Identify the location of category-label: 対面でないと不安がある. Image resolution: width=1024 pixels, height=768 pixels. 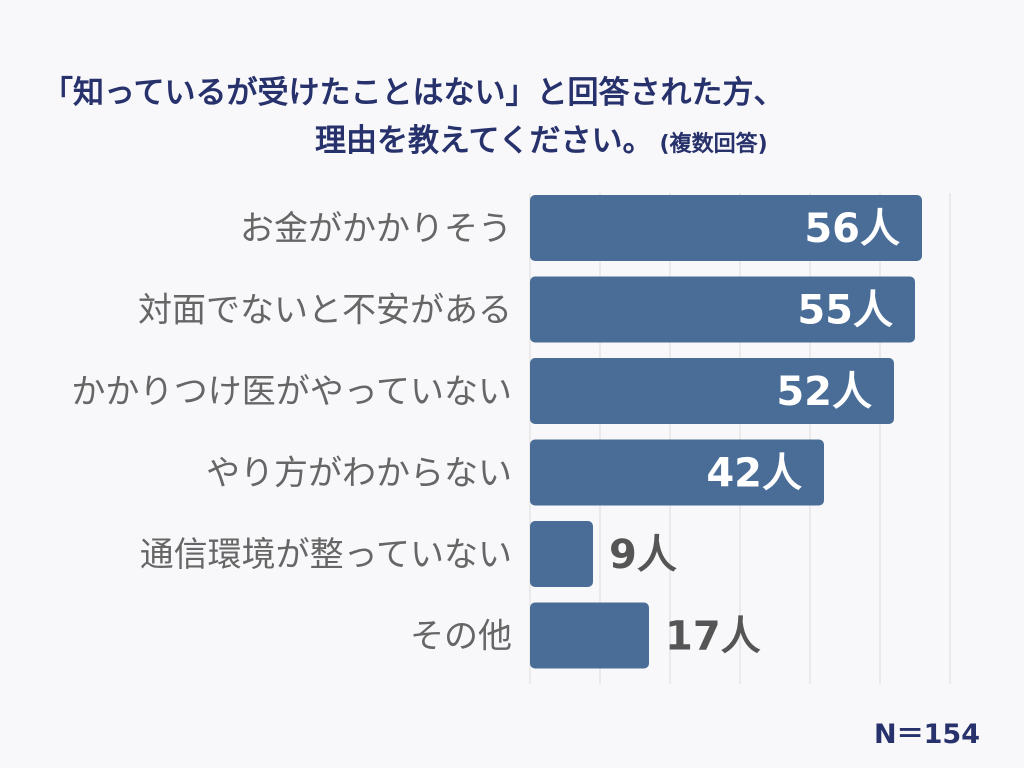
(325, 311).